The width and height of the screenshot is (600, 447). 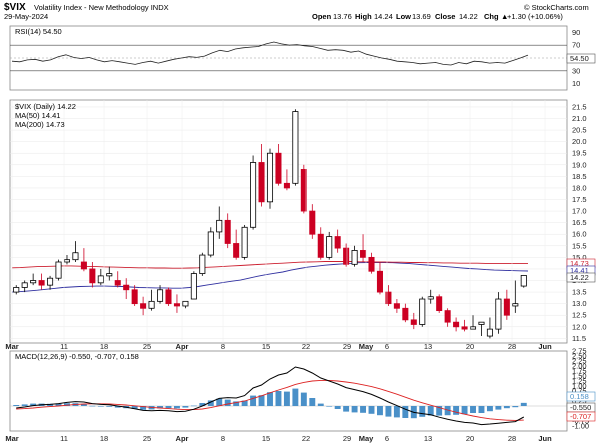 I want to click on ma200-legend: MA(200) 14.73, so click(x=40, y=124).